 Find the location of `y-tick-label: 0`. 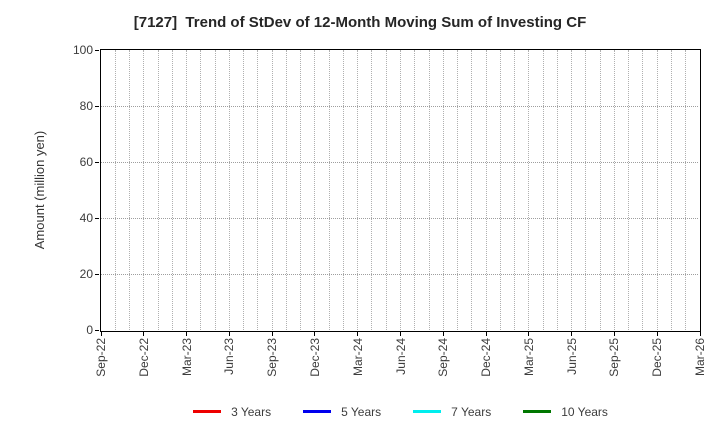

y-tick-label: 0 is located at coordinates (89, 330).